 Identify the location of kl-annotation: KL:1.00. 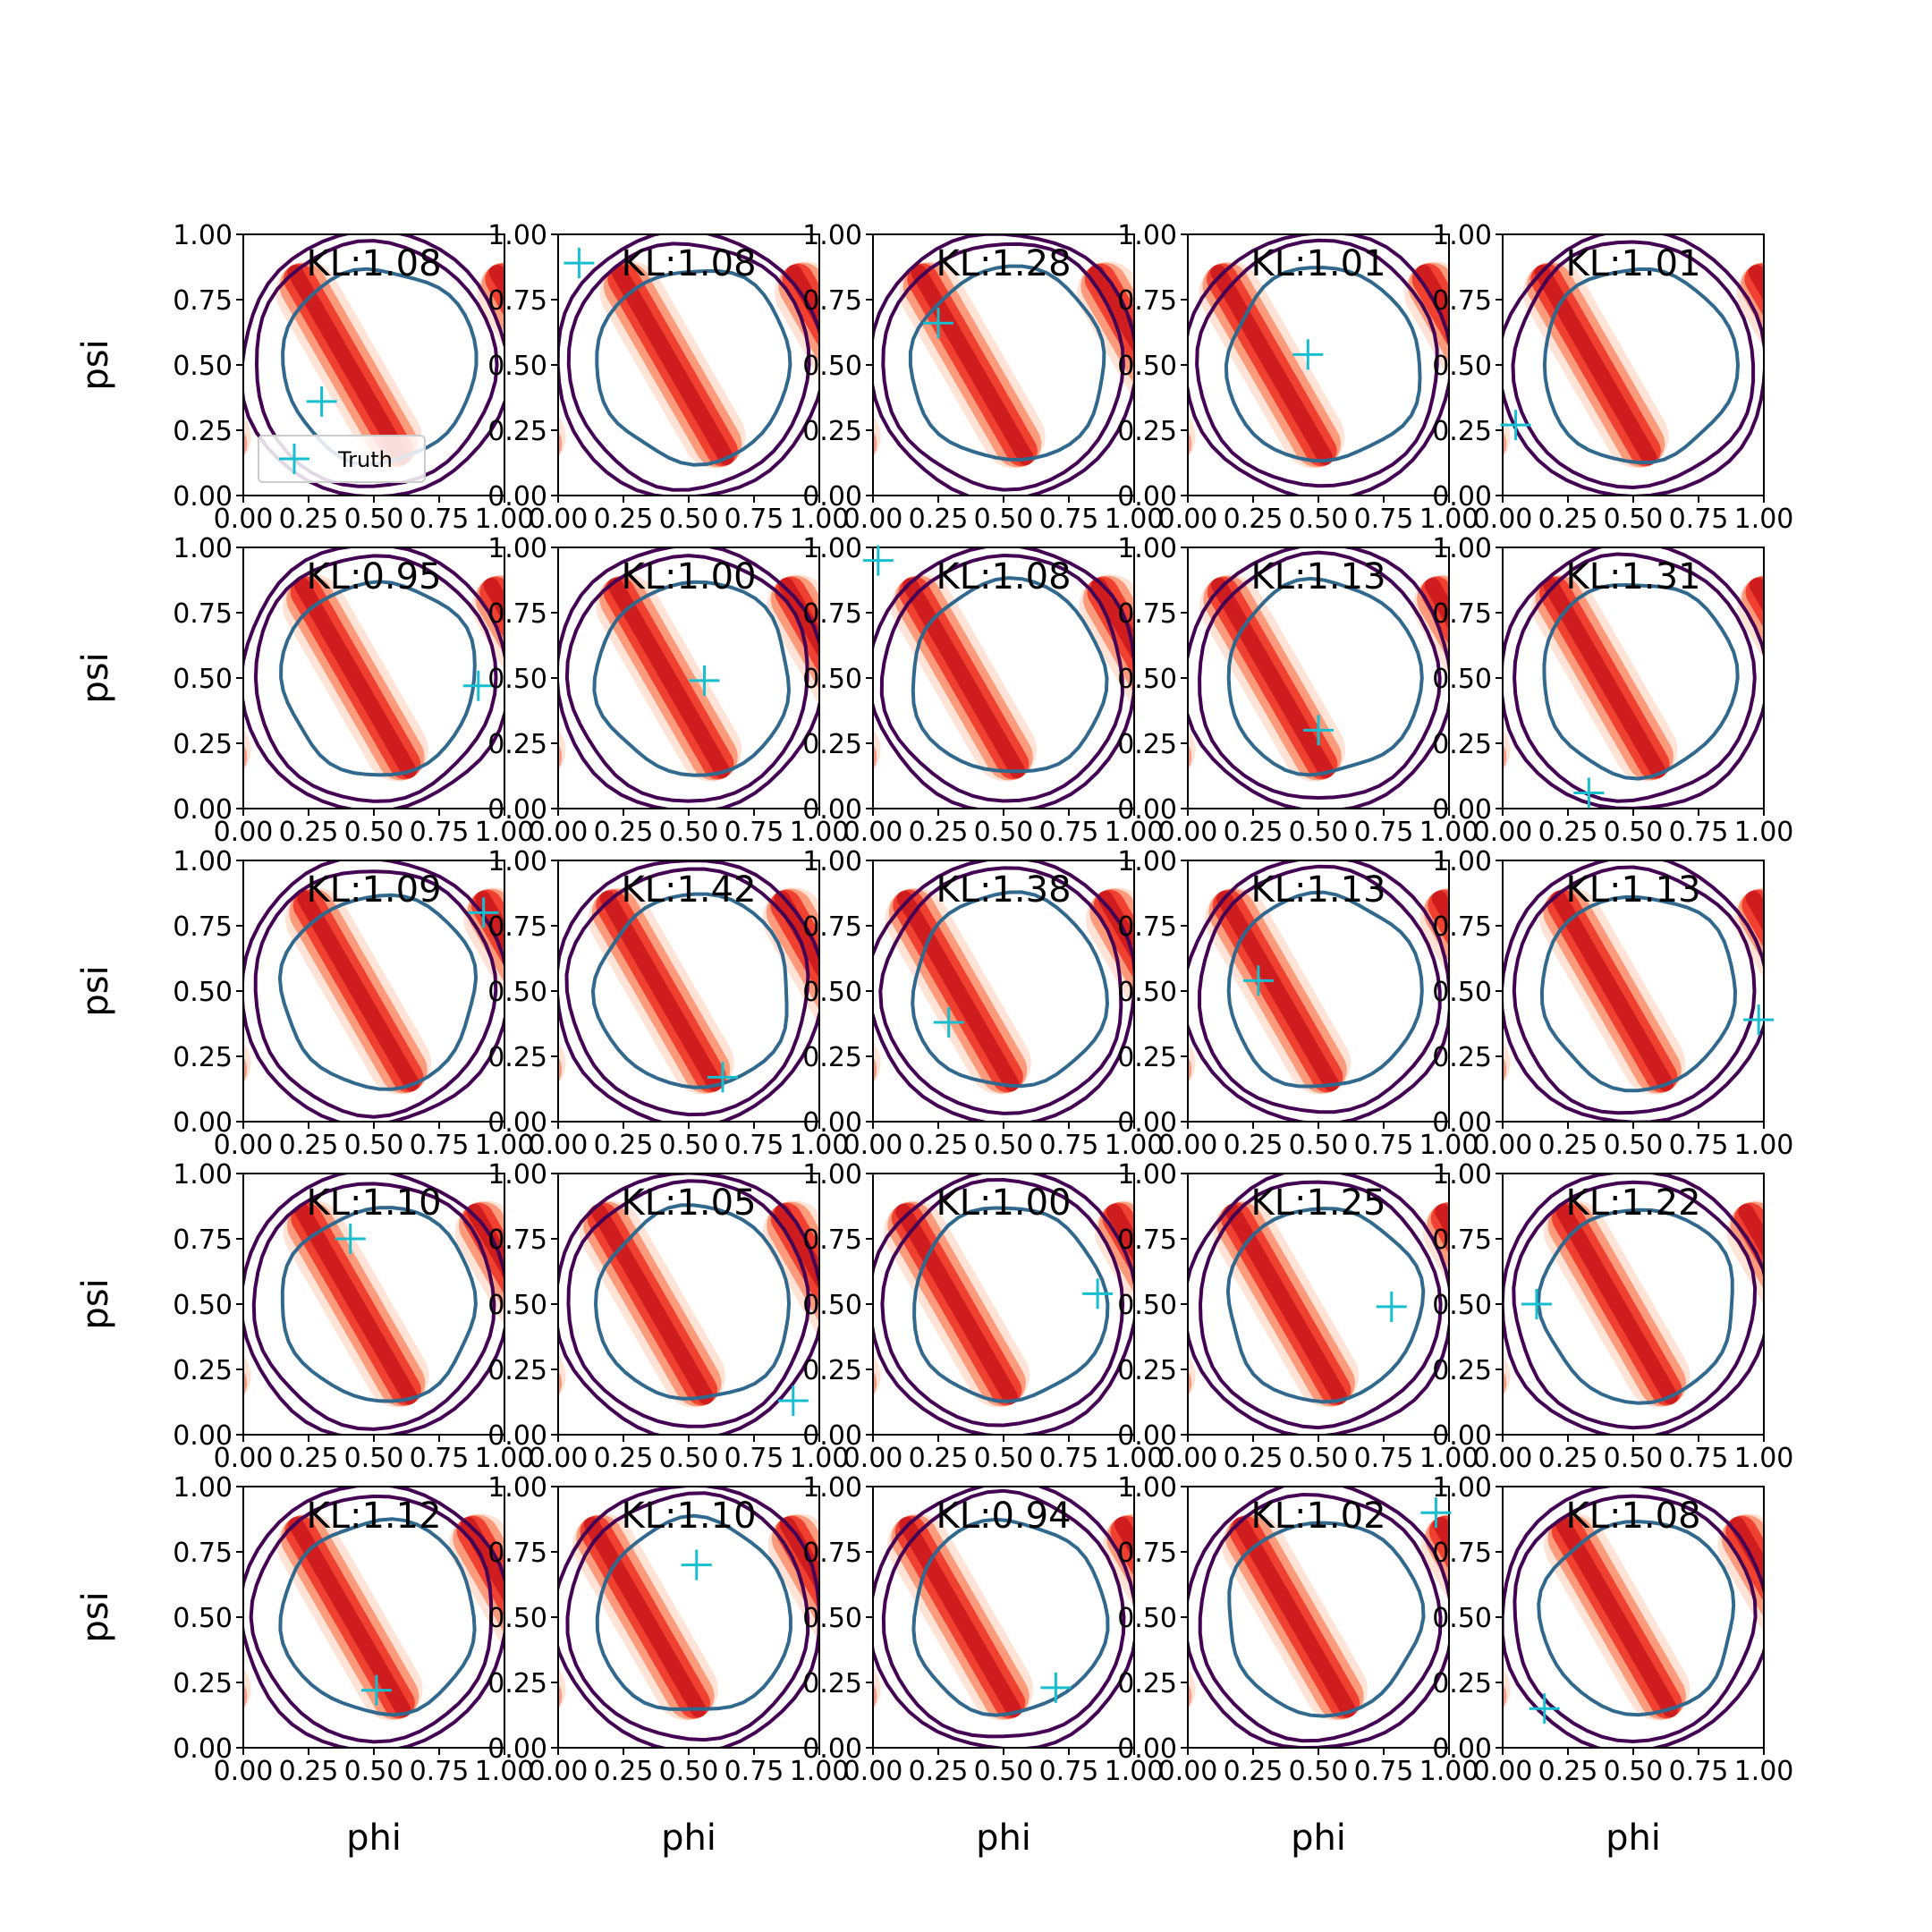
(688, 576).